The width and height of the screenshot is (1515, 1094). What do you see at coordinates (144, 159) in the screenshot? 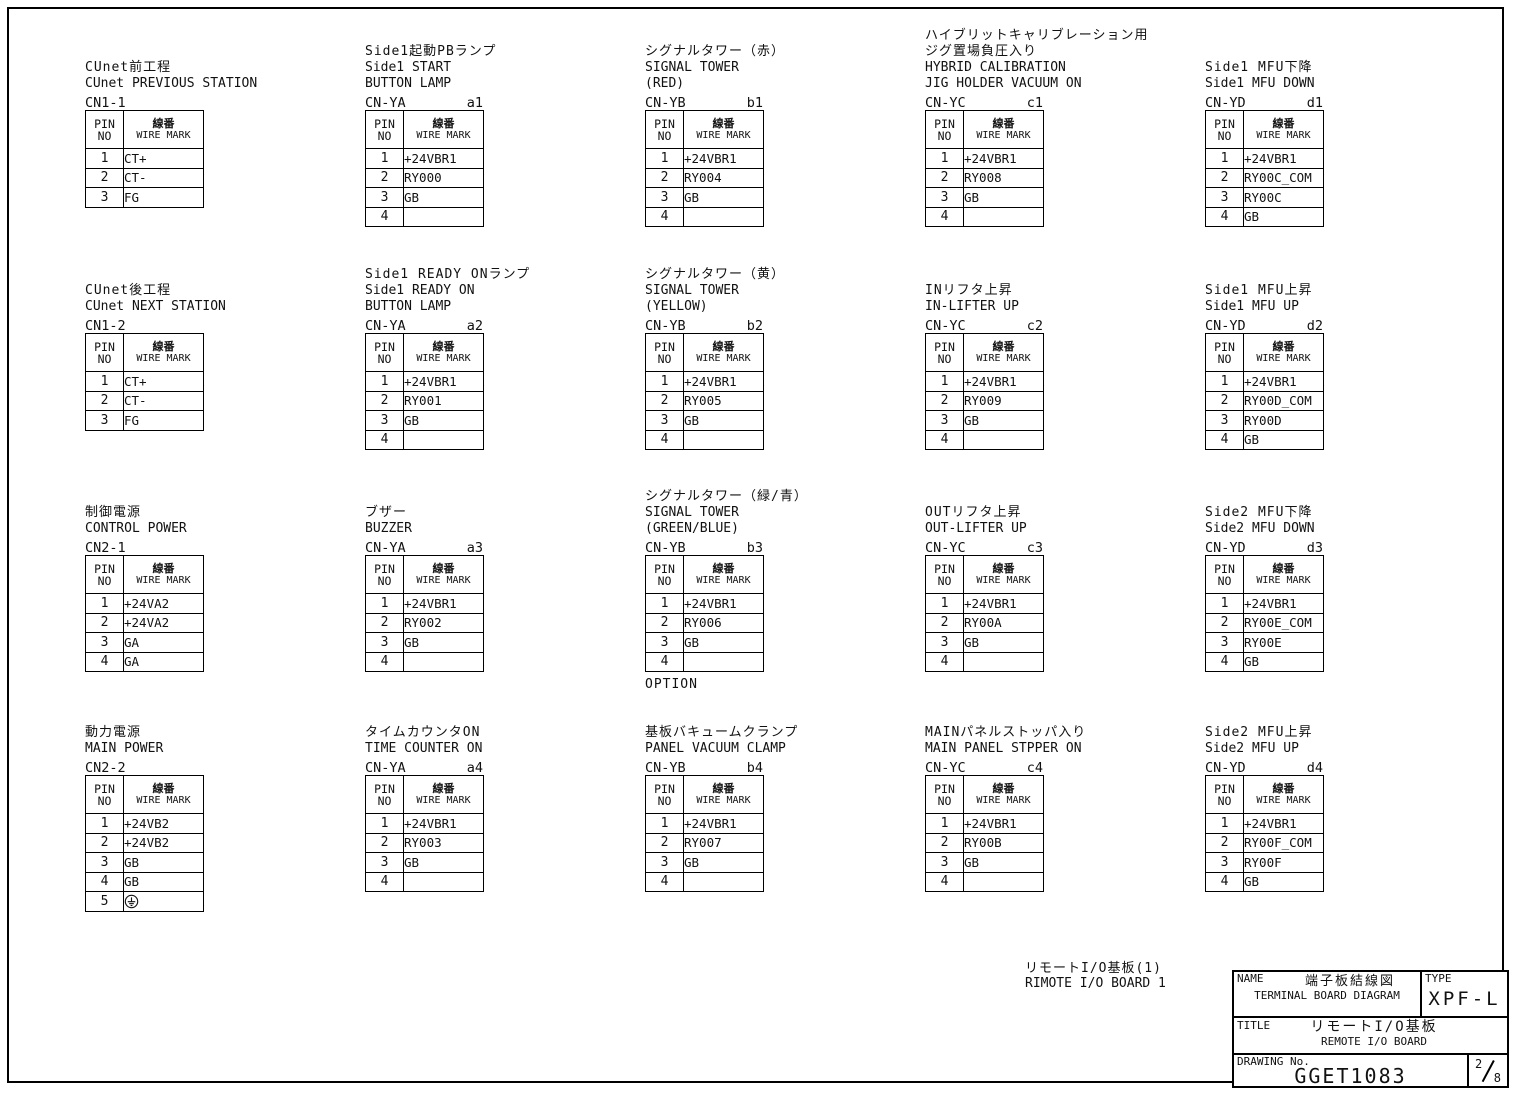
I see `pin-table: PIN NO 線番 WIRE MARK 1 CT+ 2 CT- 3 FG` at bounding box center [144, 159].